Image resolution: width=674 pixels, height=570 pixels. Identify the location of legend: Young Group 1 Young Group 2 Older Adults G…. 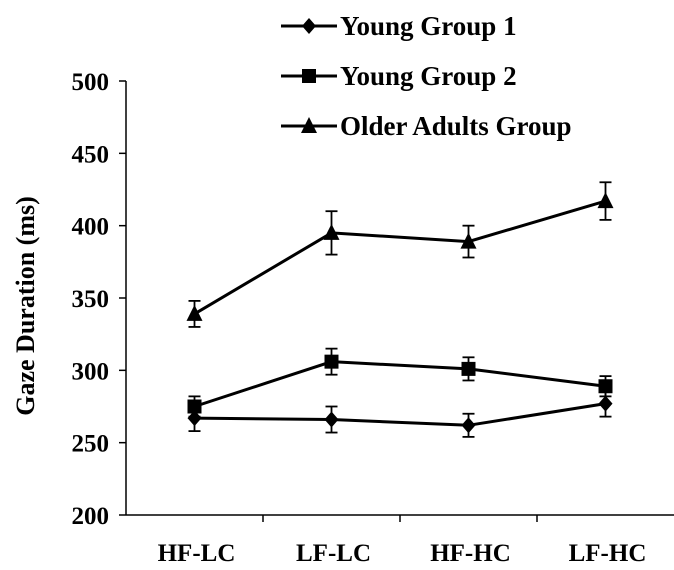
(426, 76).